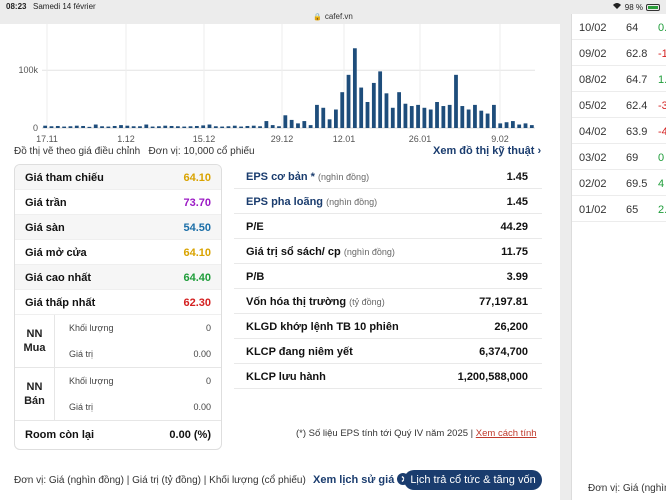 The image size is (666, 500). Describe the element at coordinates (517, 177) in the screenshot. I see `metric-value: 1.45` at that location.